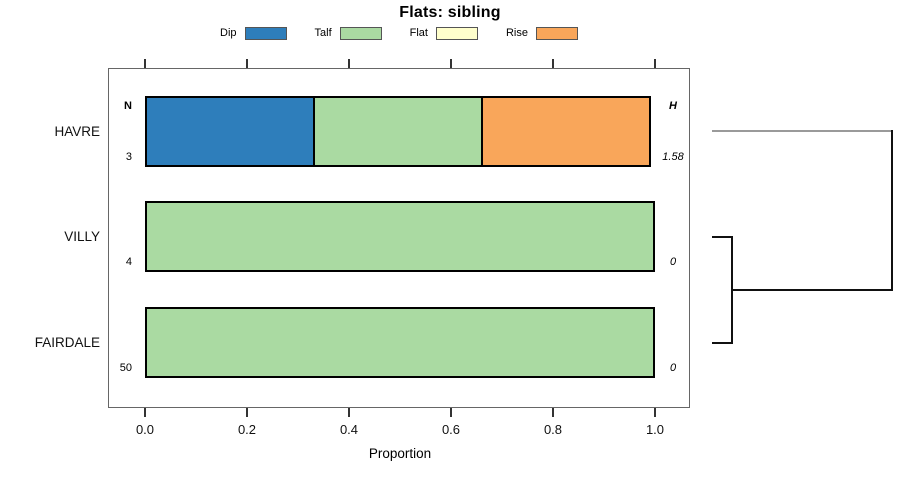  Describe the element at coordinates (673, 262) in the screenshot. I see `h-value-villy: 0` at that location.